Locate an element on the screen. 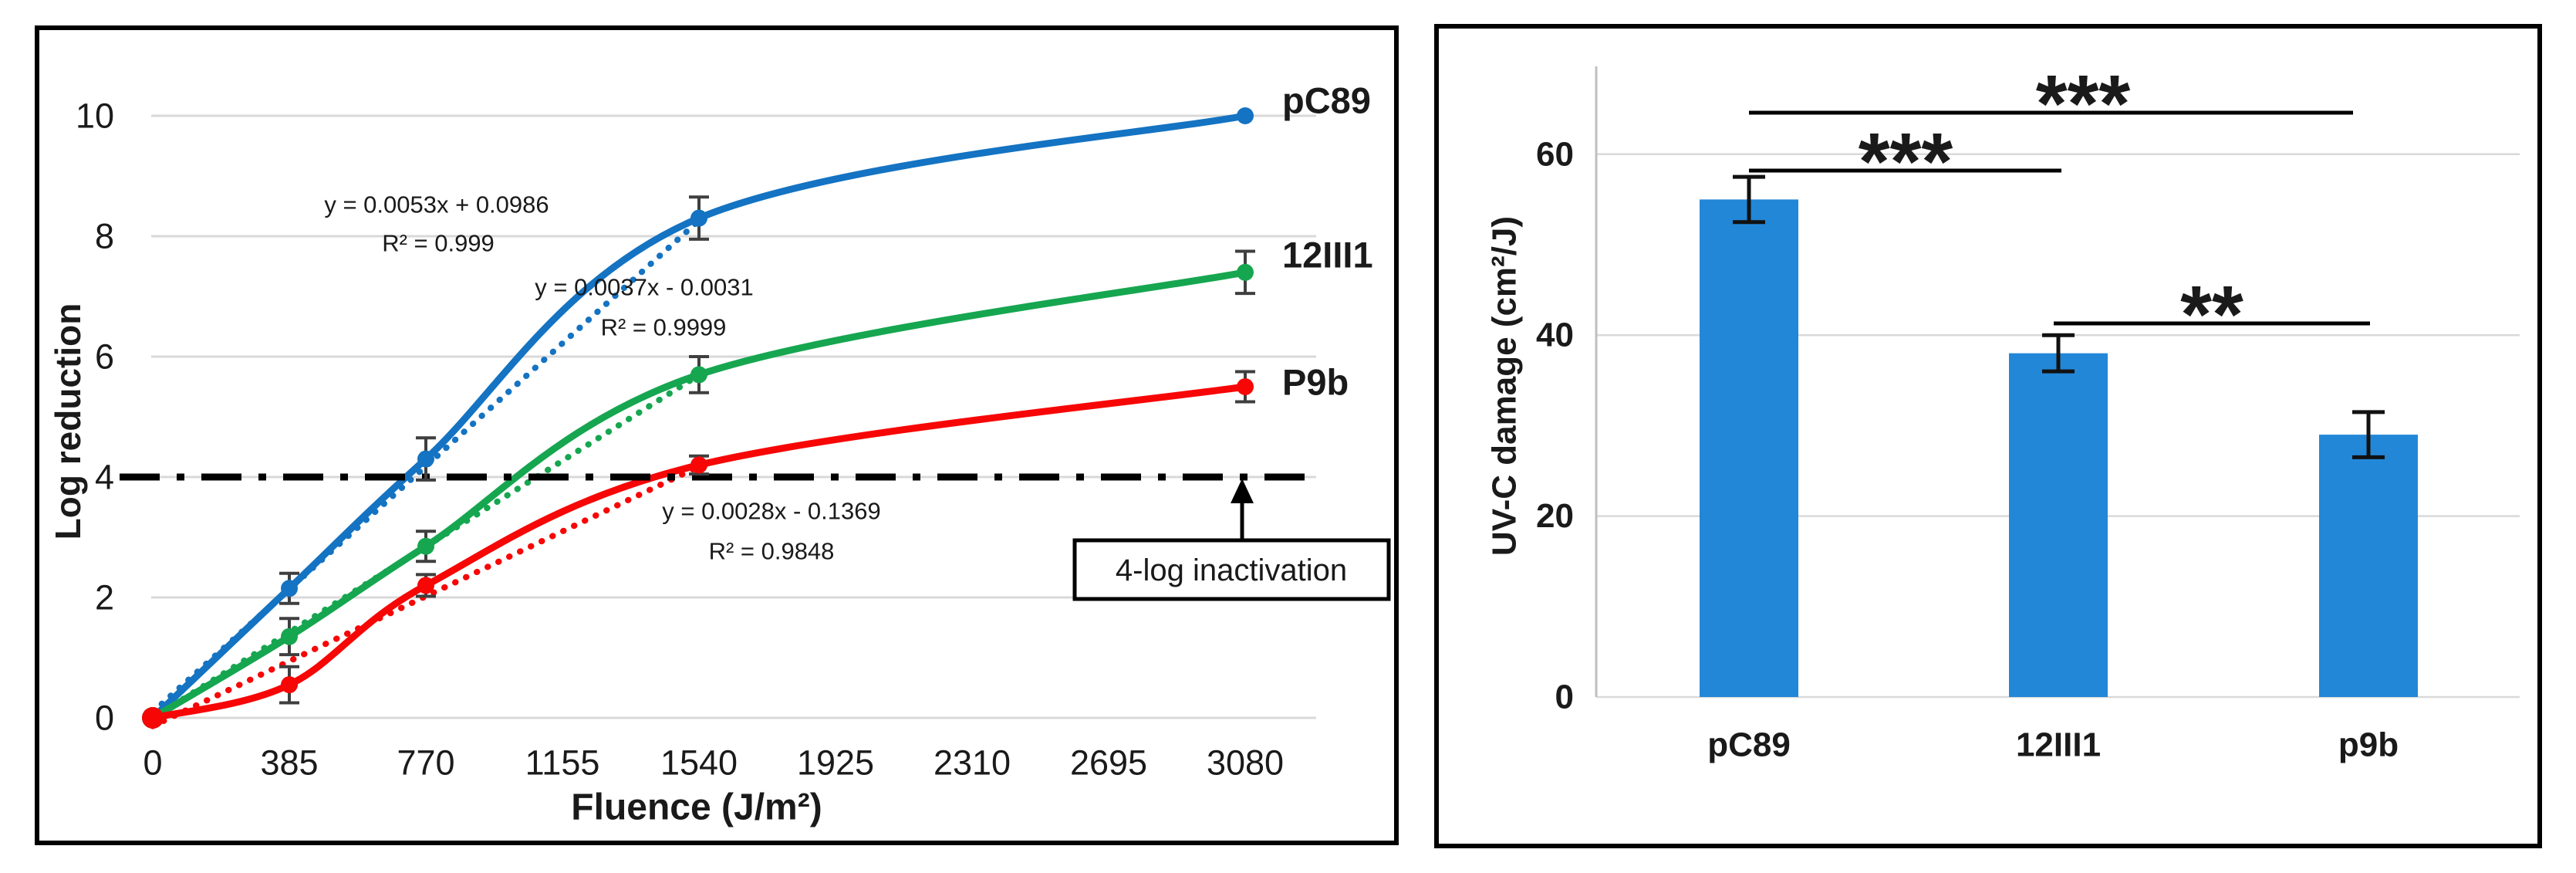 The height and width of the screenshot is (873, 2576). series-label-pC89: pC89 is located at coordinates (1326, 100).